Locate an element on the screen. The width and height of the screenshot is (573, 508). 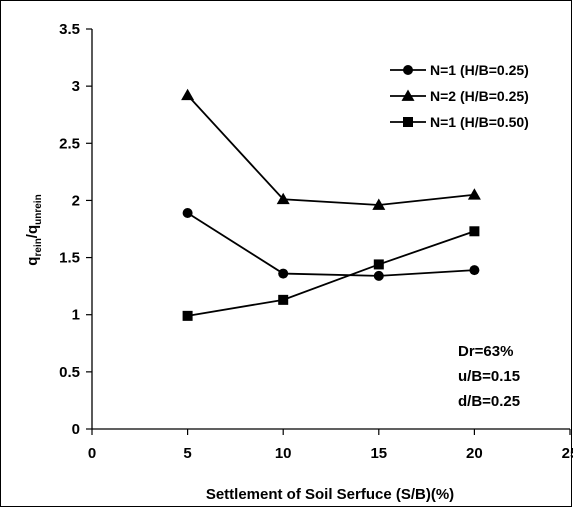
x-tick-label: 15 is located at coordinates (378, 453).